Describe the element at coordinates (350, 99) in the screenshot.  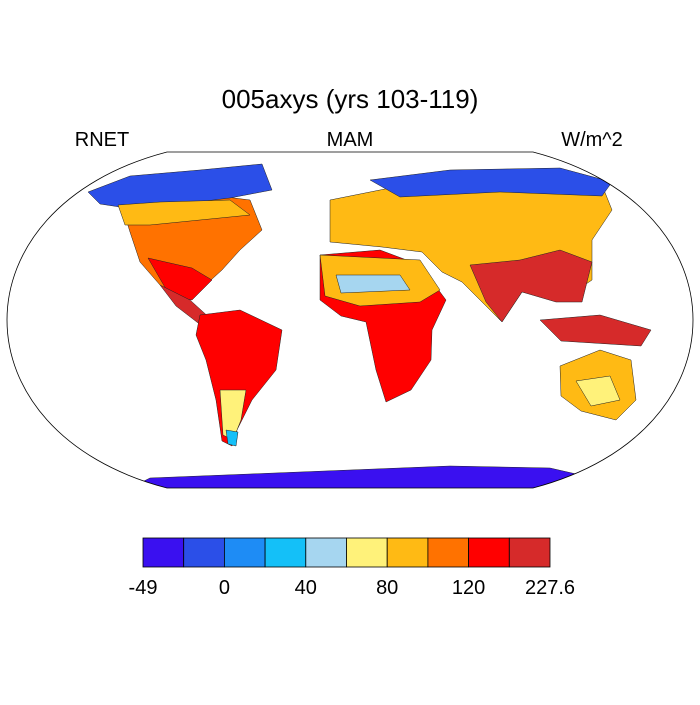
I see `title: 005axys (yrs 103-119)` at that location.